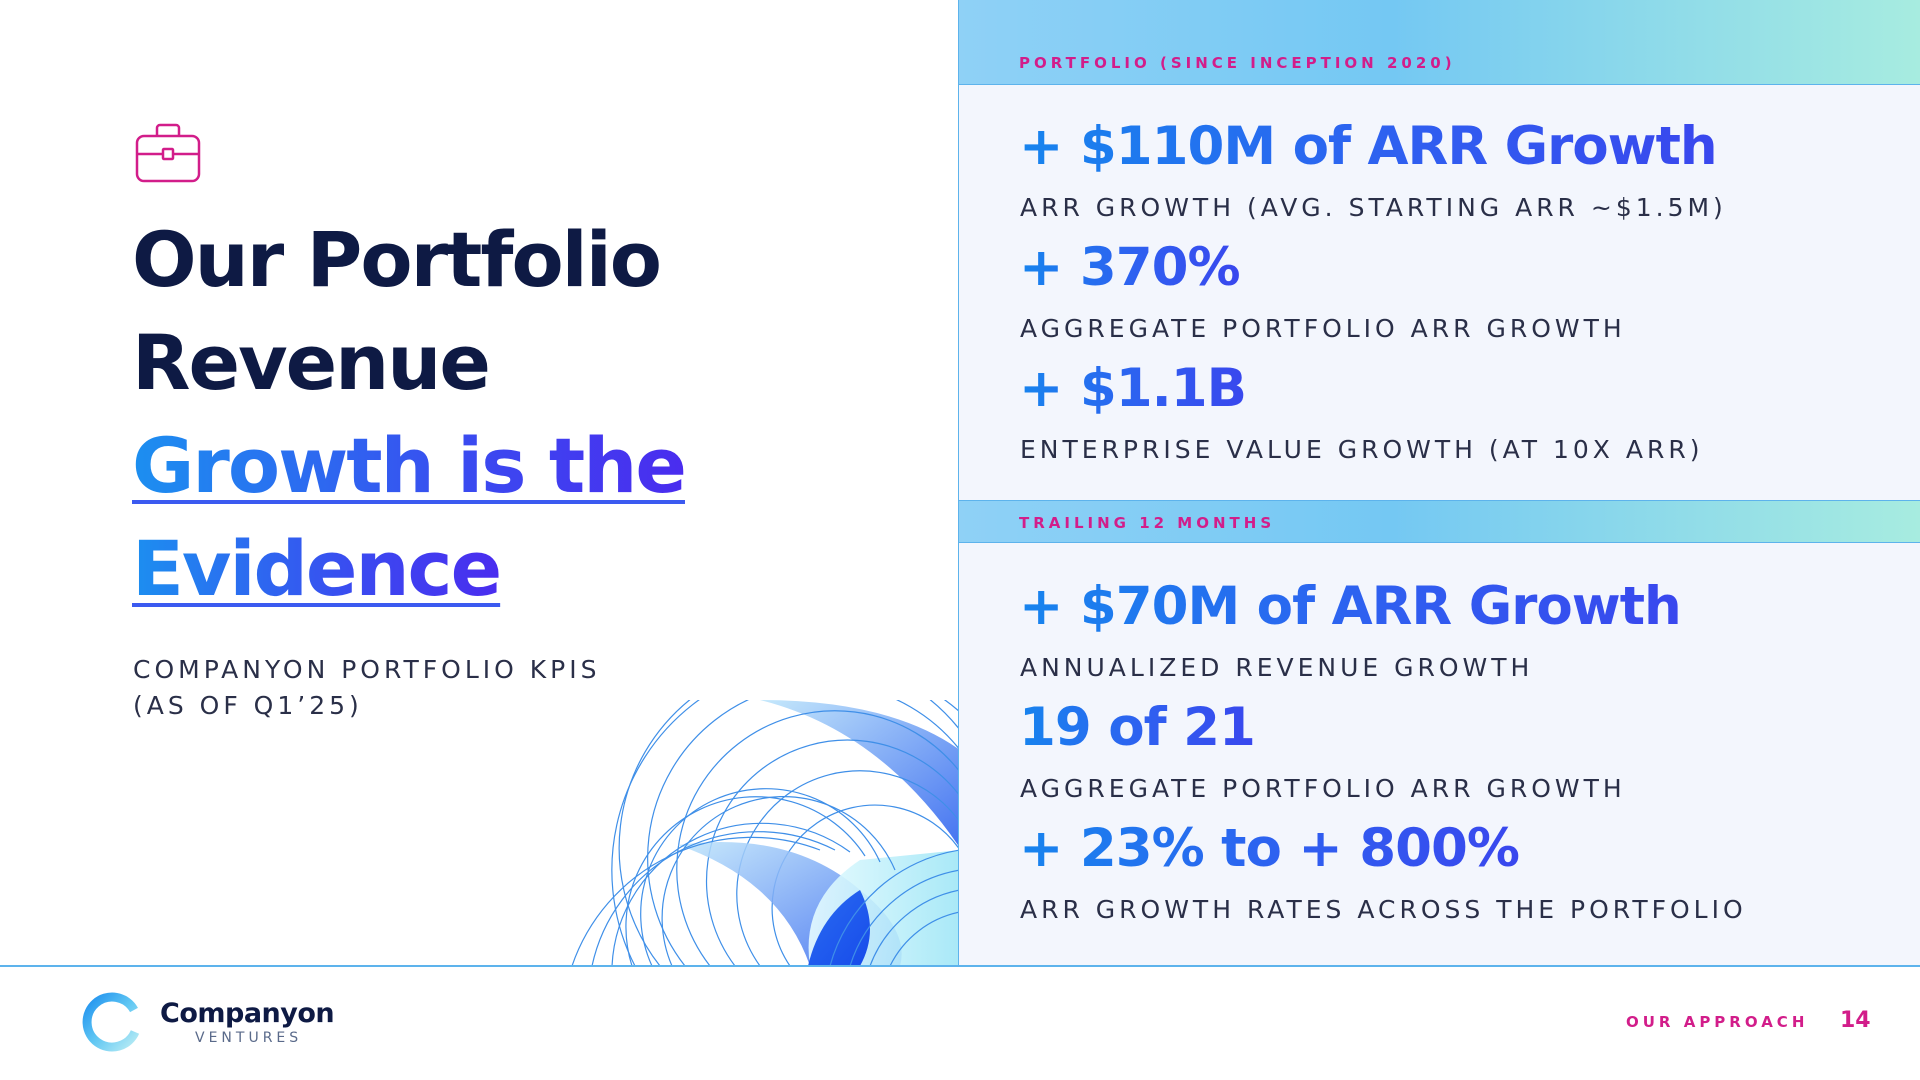  Describe the element at coordinates (367, 669) in the screenshot. I see `subtitle-line: COMPANYON PORTFOLIO KPIS` at that location.